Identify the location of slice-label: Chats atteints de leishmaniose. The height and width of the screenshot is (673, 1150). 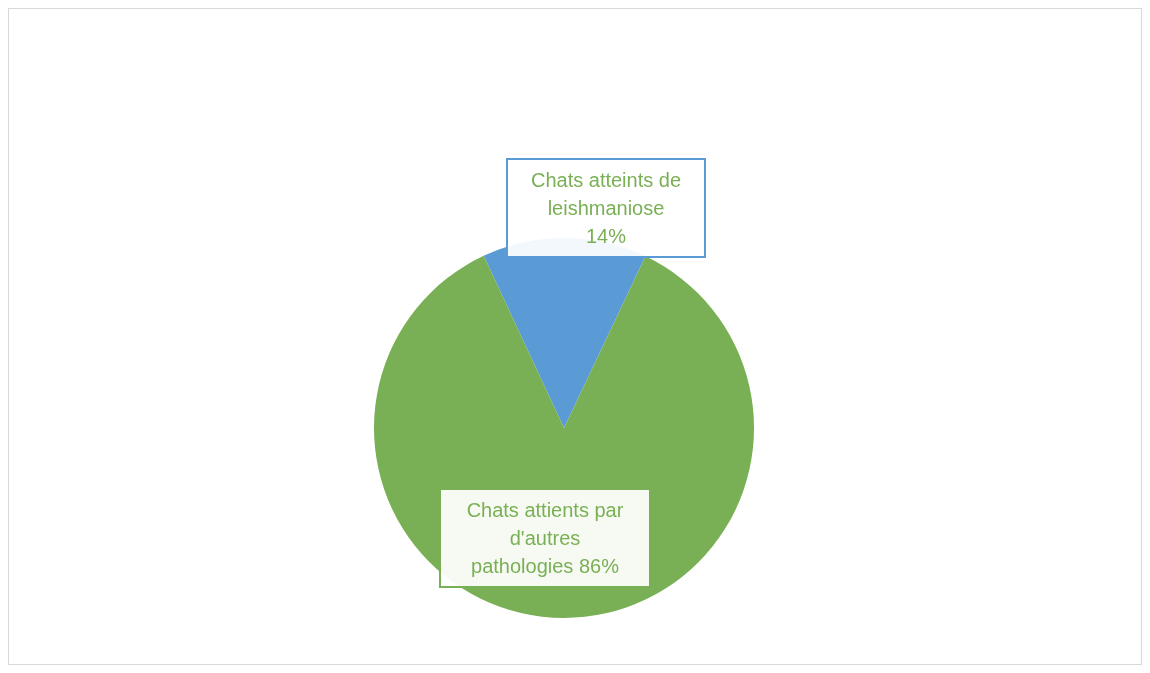
(606, 194).